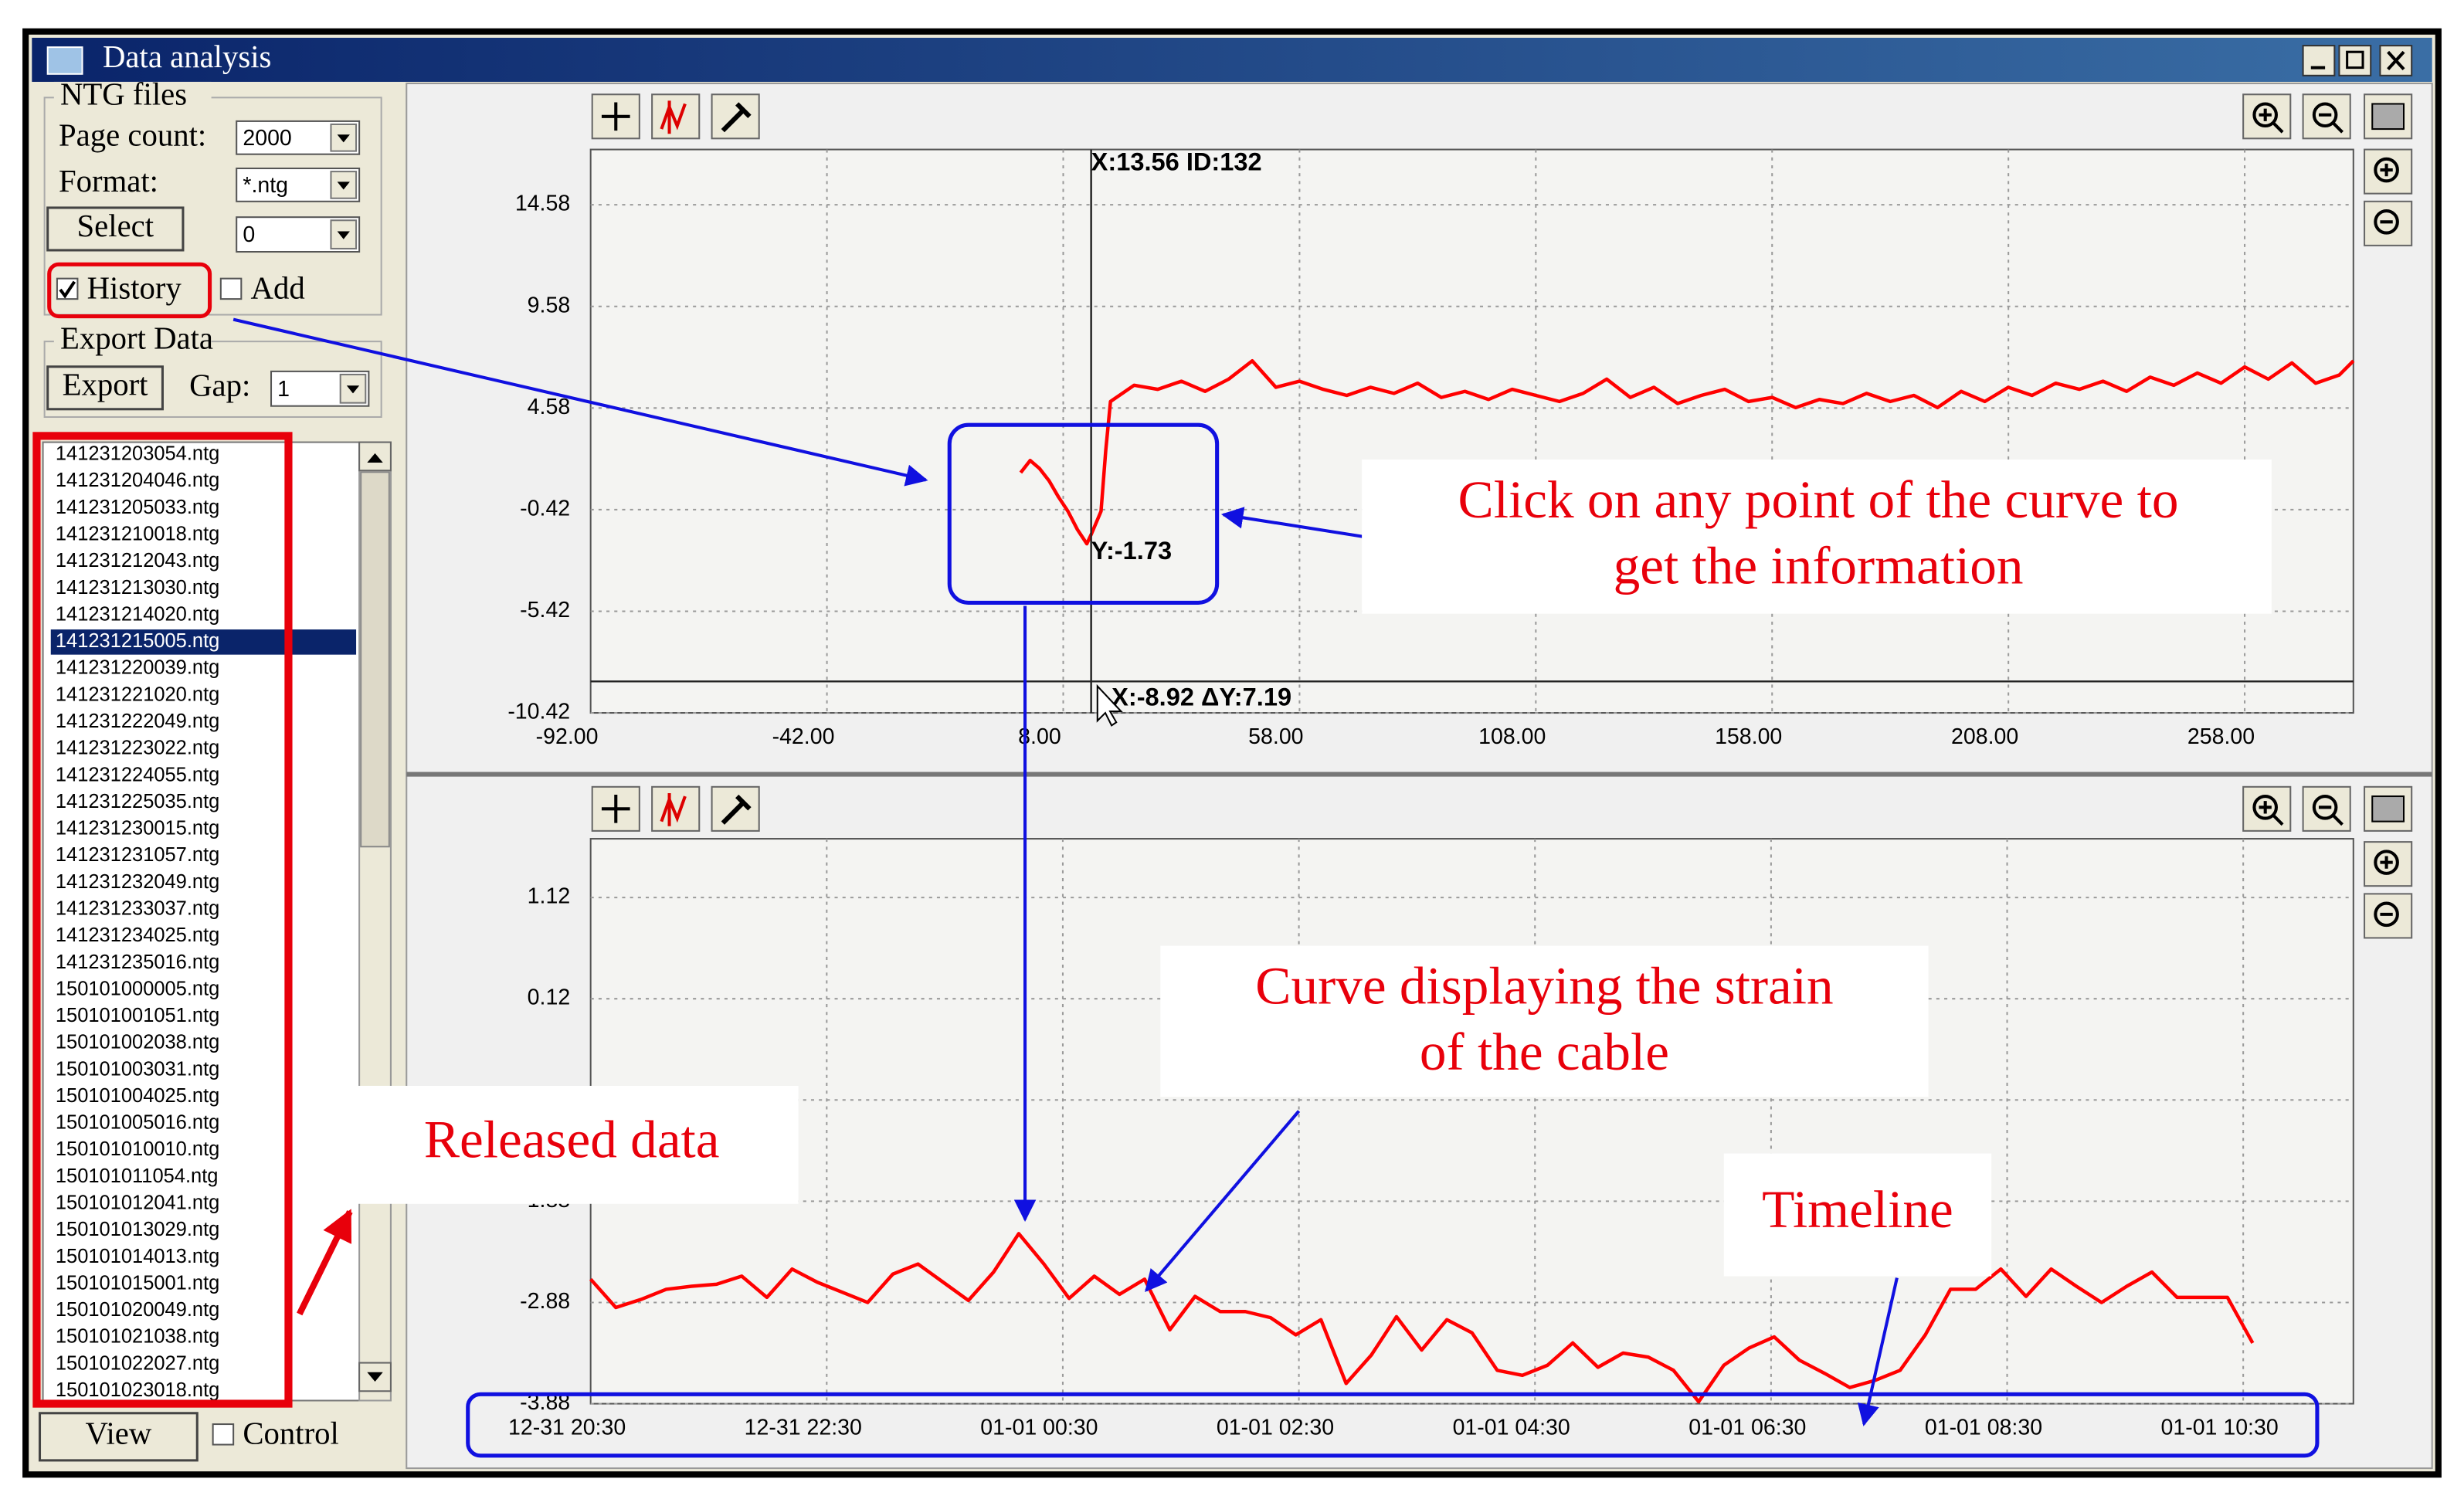 This screenshot has width=2464, height=1506. Describe the element at coordinates (137, 882) in the screenshot. I see `file-item: 141231232049.ntg` at that location.